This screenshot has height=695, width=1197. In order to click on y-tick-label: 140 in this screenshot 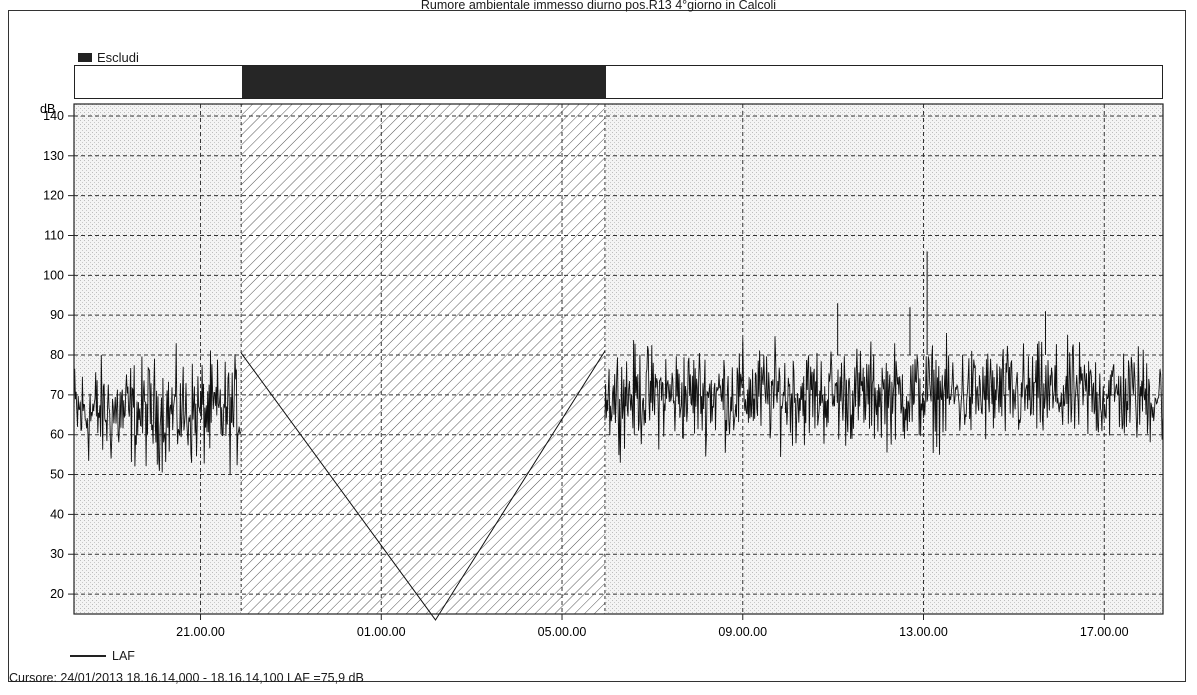, I will do `click(53, 116)`.